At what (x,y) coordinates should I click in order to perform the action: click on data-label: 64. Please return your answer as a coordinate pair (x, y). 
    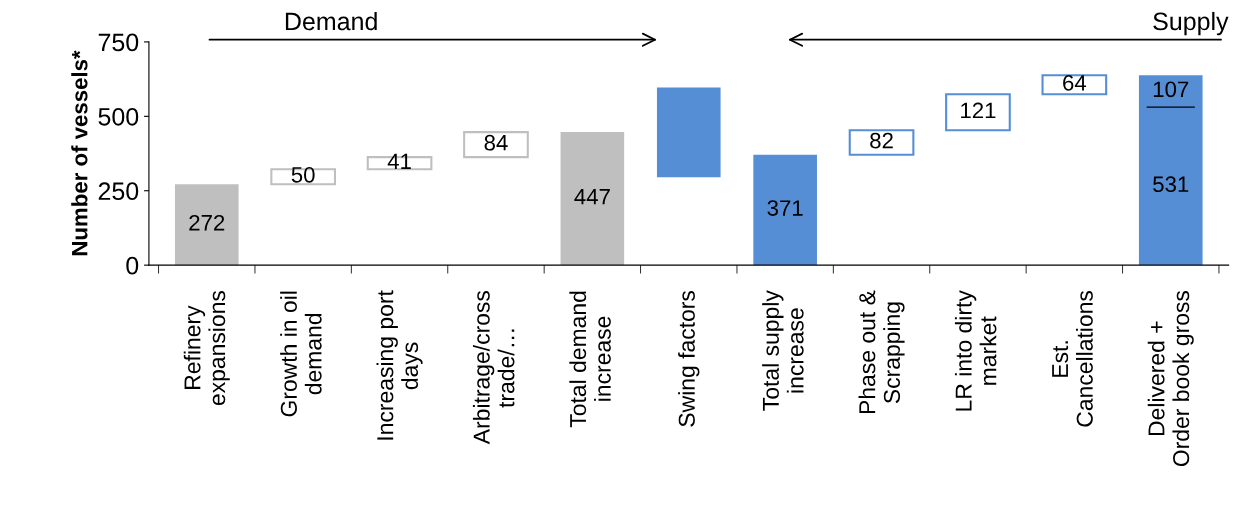
    Looking at the image, I should click on (1075, 83).